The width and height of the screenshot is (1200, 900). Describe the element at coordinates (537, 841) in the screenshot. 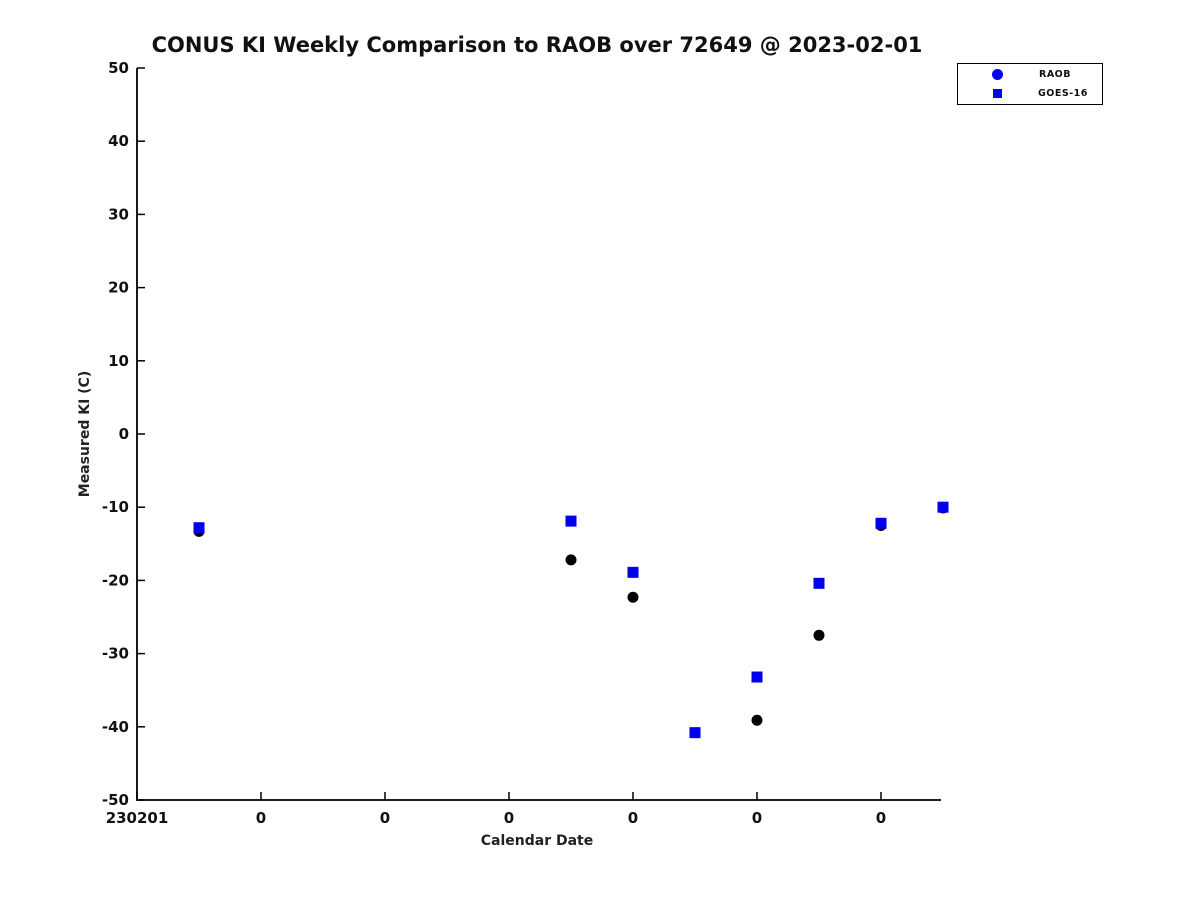

I see `x-axis-label: Calendar Date` at that location.